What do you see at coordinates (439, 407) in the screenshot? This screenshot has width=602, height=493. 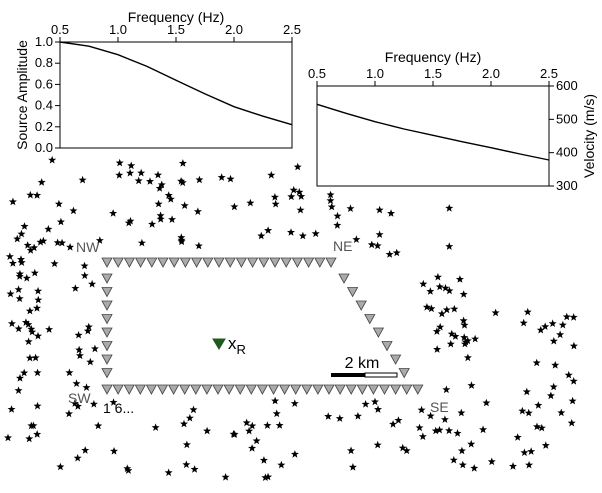 I see `corner-se: SE` at bounding box center [439, 407].